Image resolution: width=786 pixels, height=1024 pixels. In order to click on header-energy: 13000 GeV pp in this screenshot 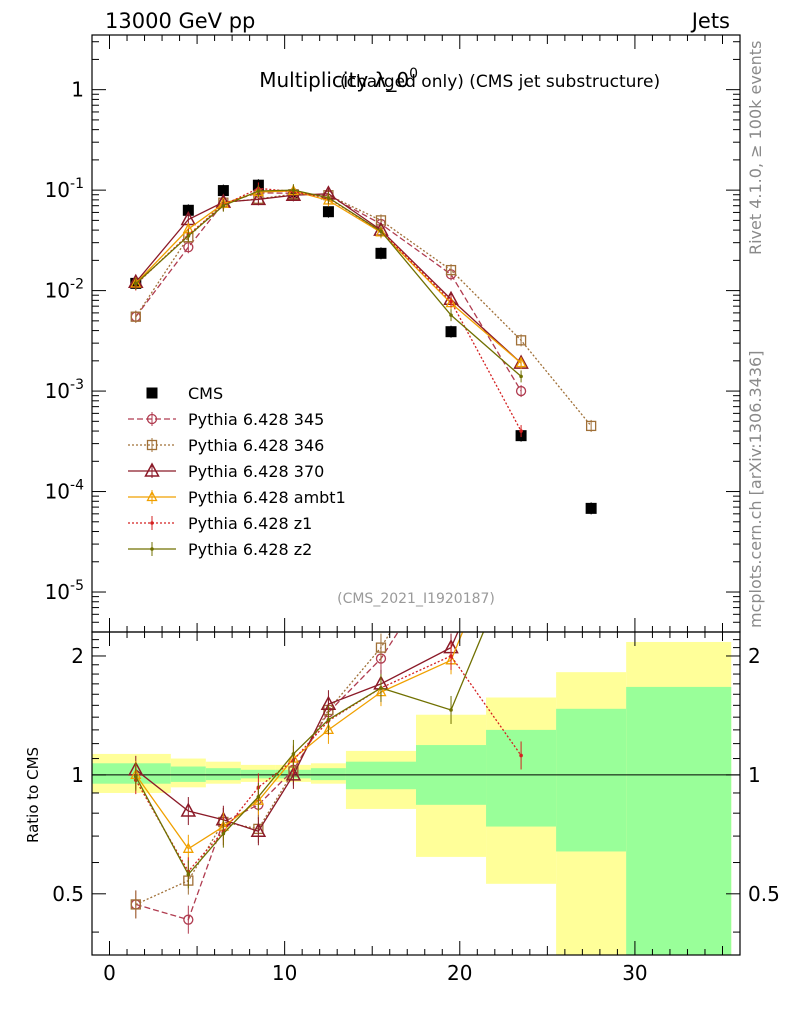, I will do `click(180, 21)`.